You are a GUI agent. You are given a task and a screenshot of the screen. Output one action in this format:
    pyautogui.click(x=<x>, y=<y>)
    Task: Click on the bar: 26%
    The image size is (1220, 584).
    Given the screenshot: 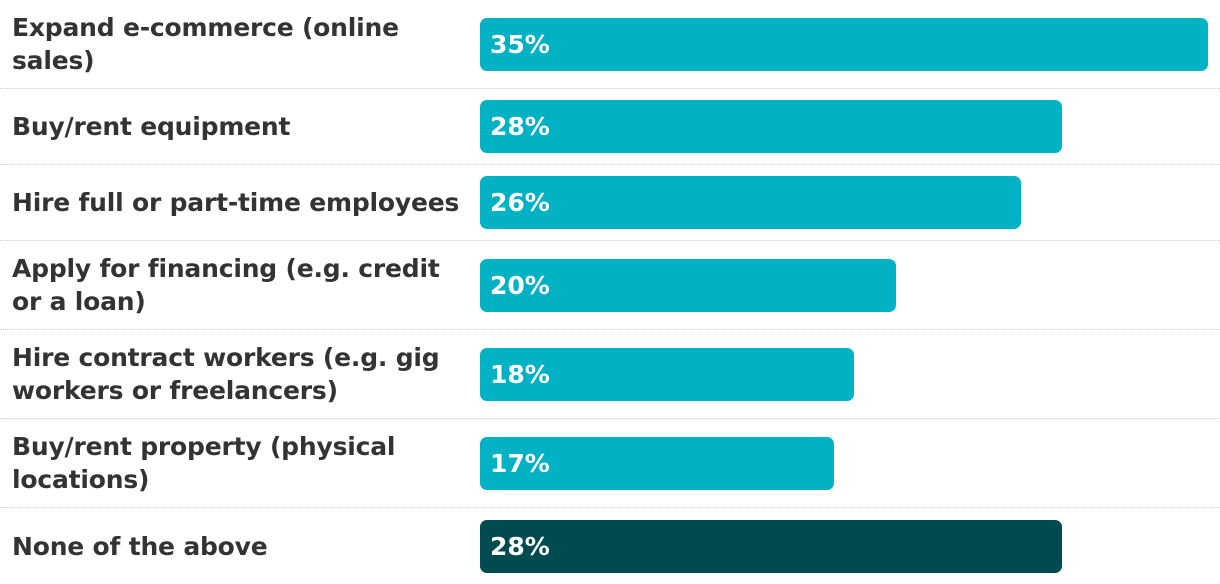 What is the action you would take?
    pyautogui.click(x=750, y=202)
    